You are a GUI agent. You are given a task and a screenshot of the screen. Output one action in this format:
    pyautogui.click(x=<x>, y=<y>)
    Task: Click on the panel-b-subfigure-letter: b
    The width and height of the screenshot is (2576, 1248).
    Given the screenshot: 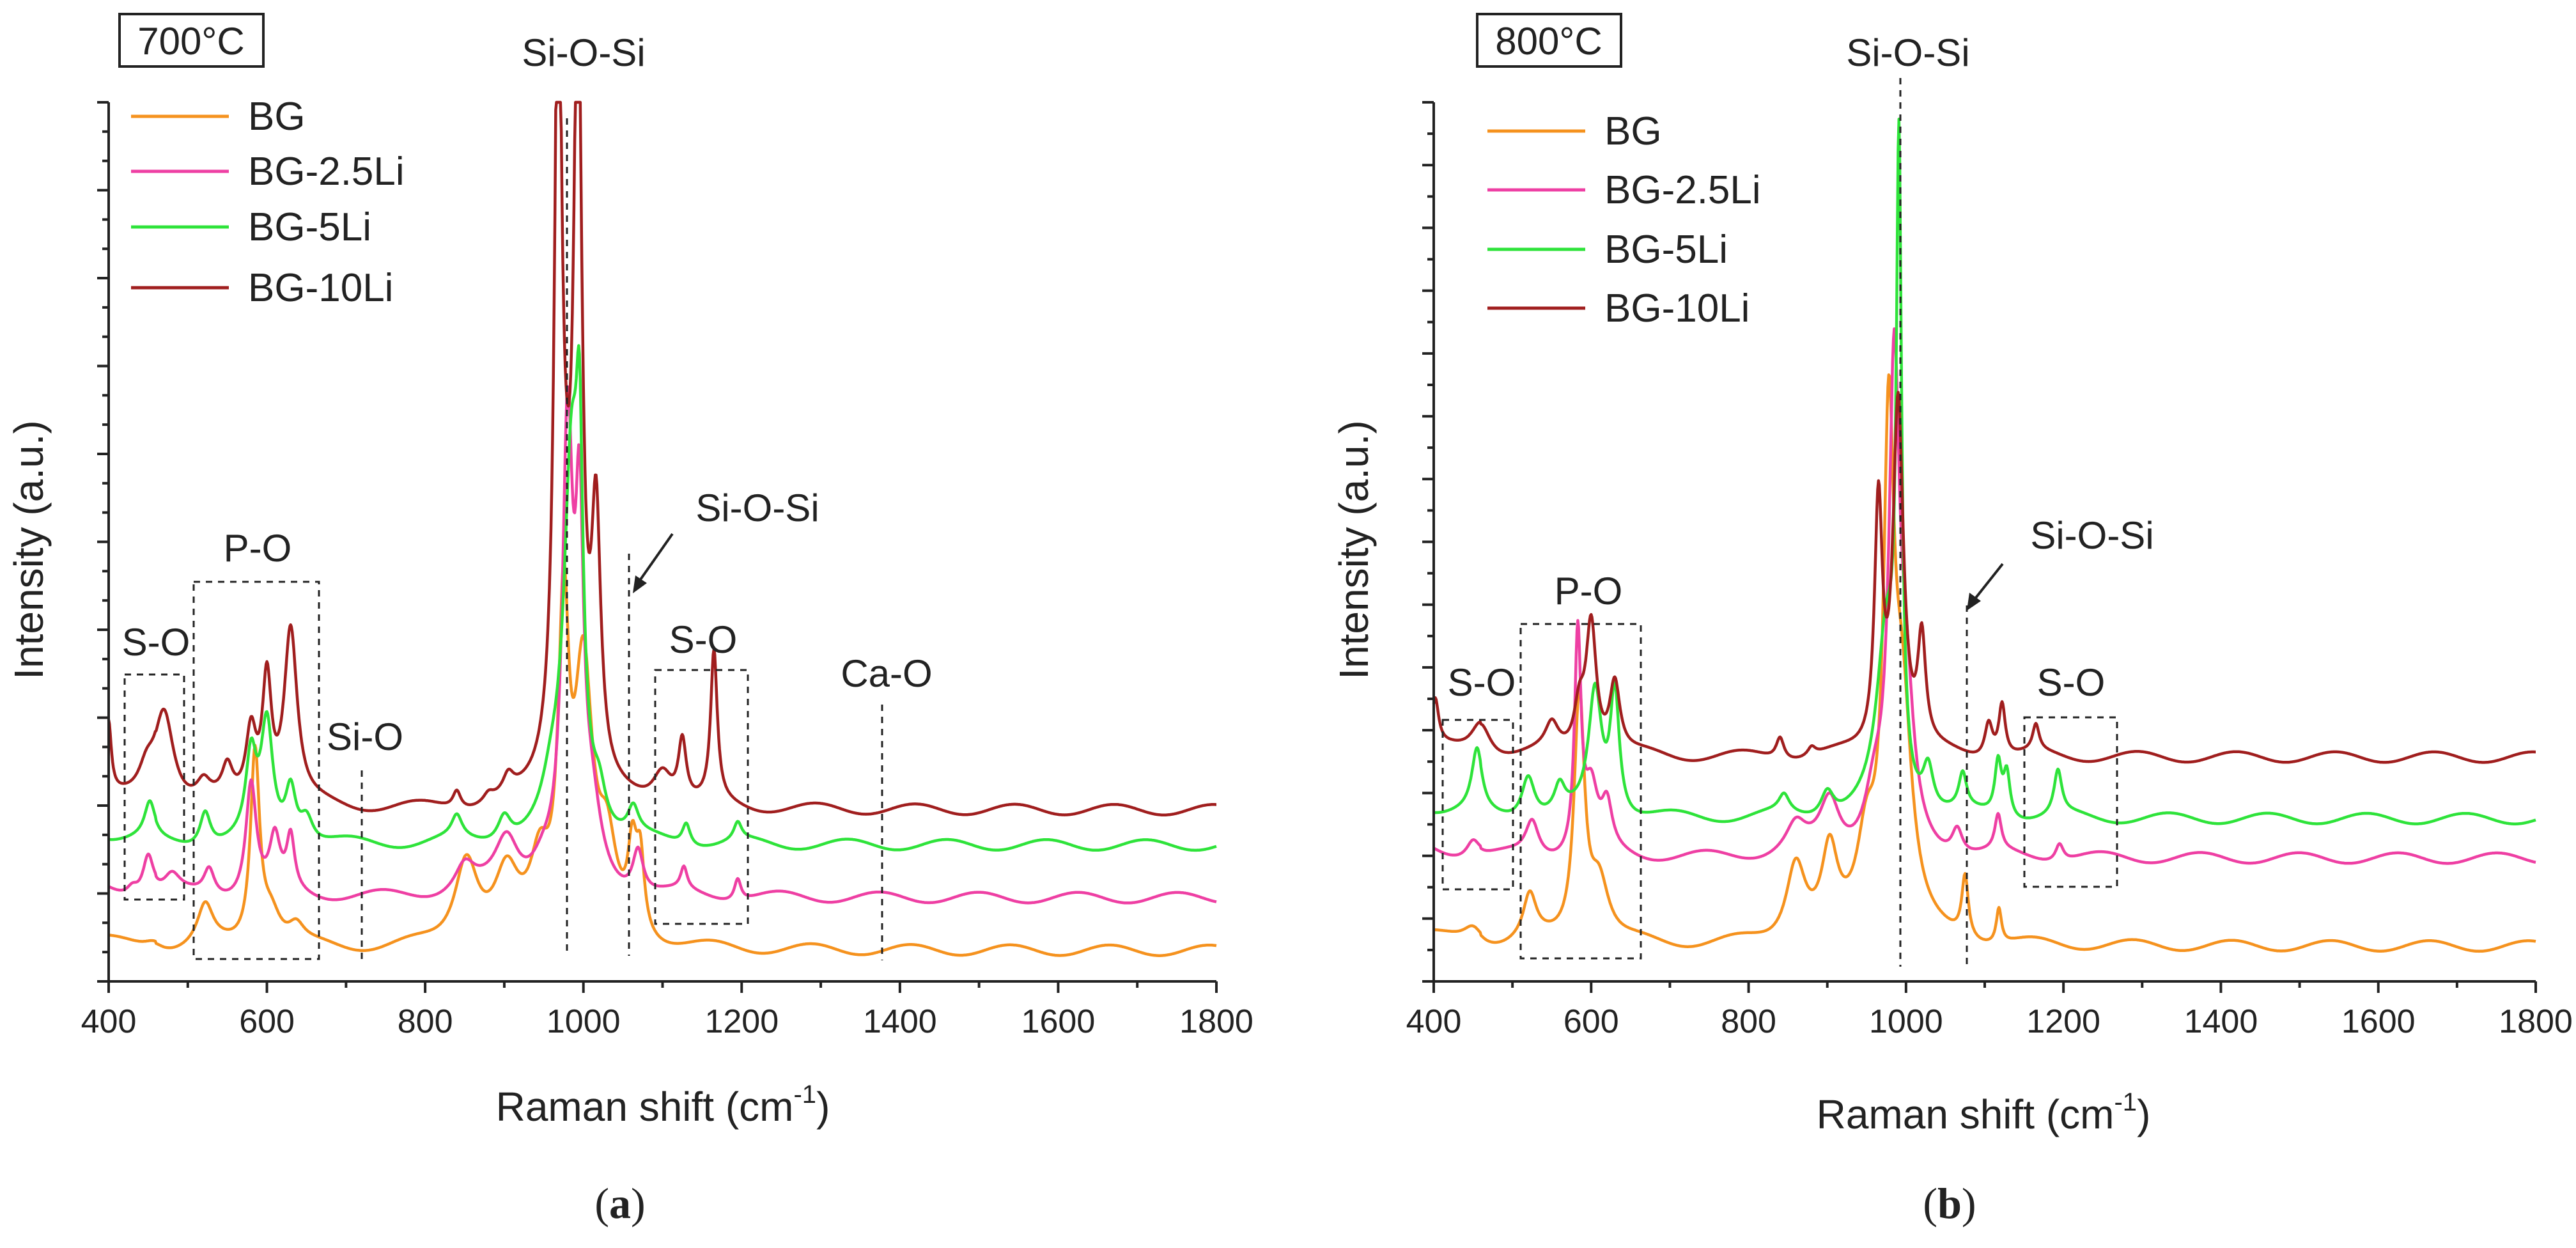 What is the action you would take?
    pyautogui.click(x=1949, y=1203)
    